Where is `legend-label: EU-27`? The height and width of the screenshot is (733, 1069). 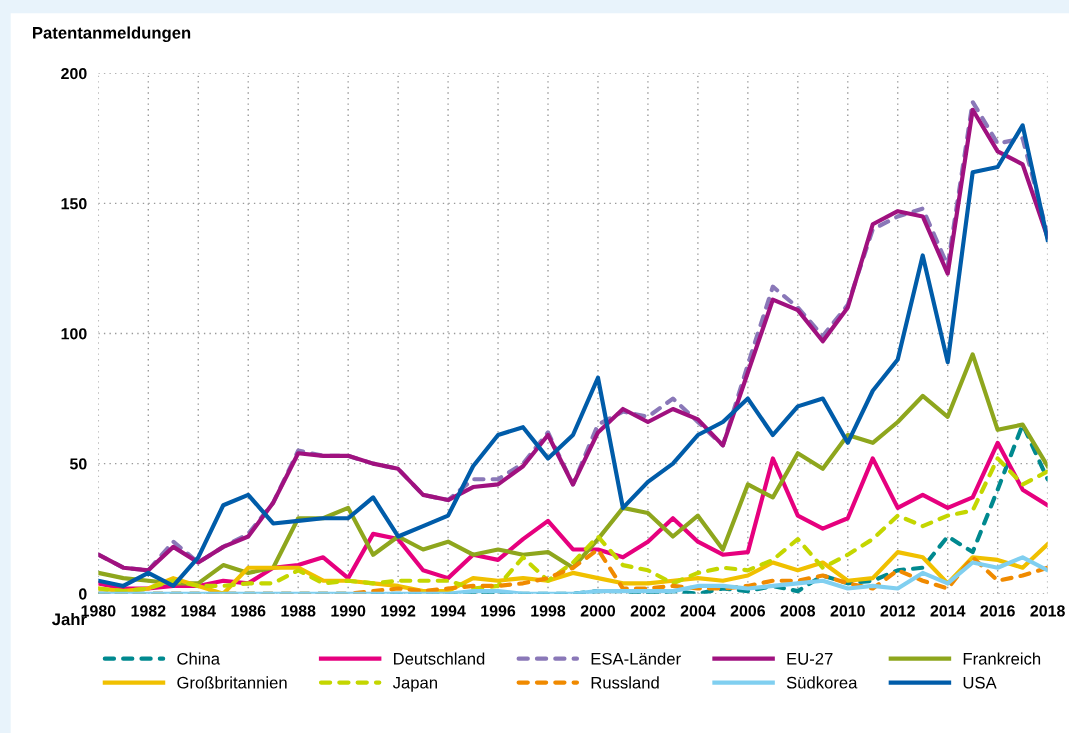 legend-label: EU-27 is located at coordinates (810, 658).